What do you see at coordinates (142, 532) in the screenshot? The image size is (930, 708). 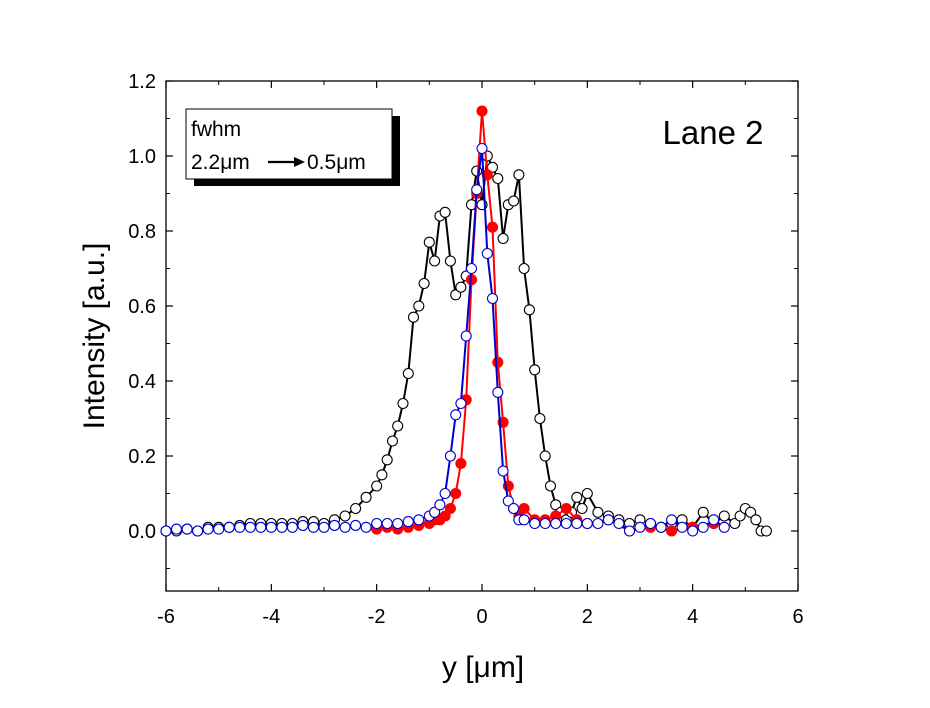 I see `y-tick-label: 0.0` at bounding box center [142, 532].